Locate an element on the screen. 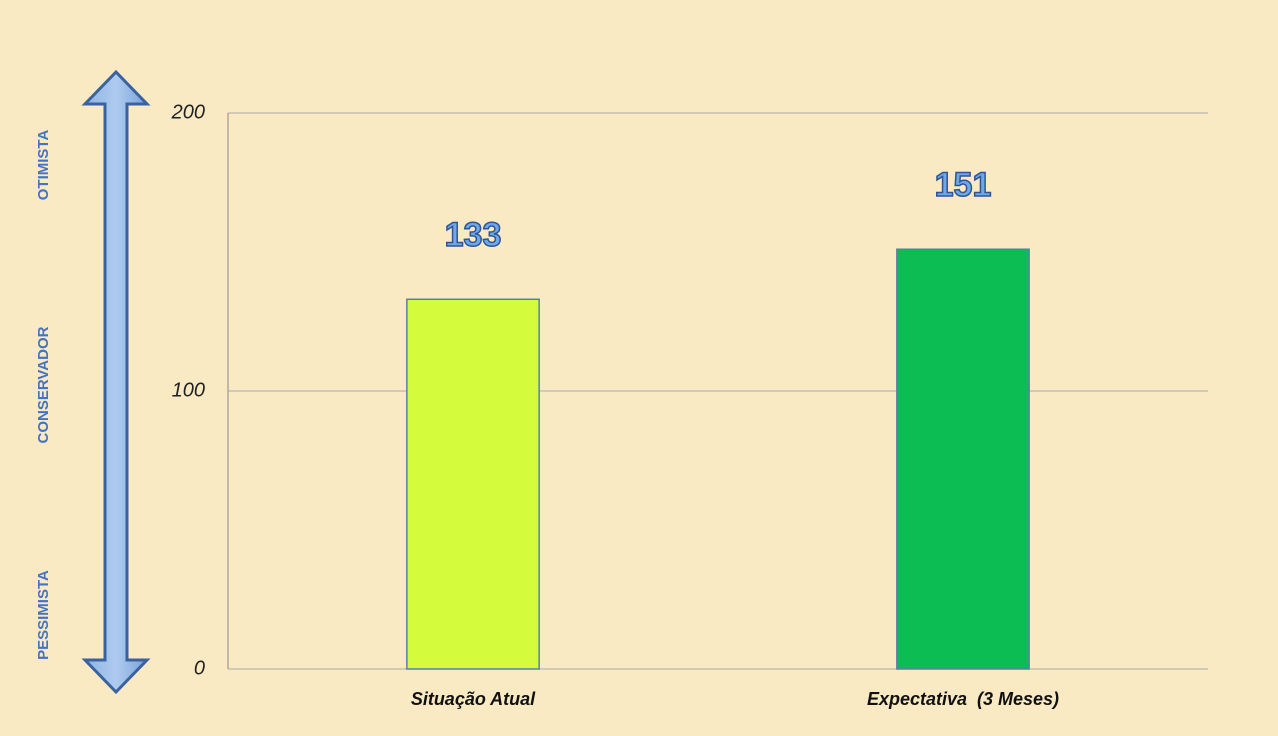 This screenshot has height=736, width=1278. value-label: 151 is located at coordinates (963, 185).